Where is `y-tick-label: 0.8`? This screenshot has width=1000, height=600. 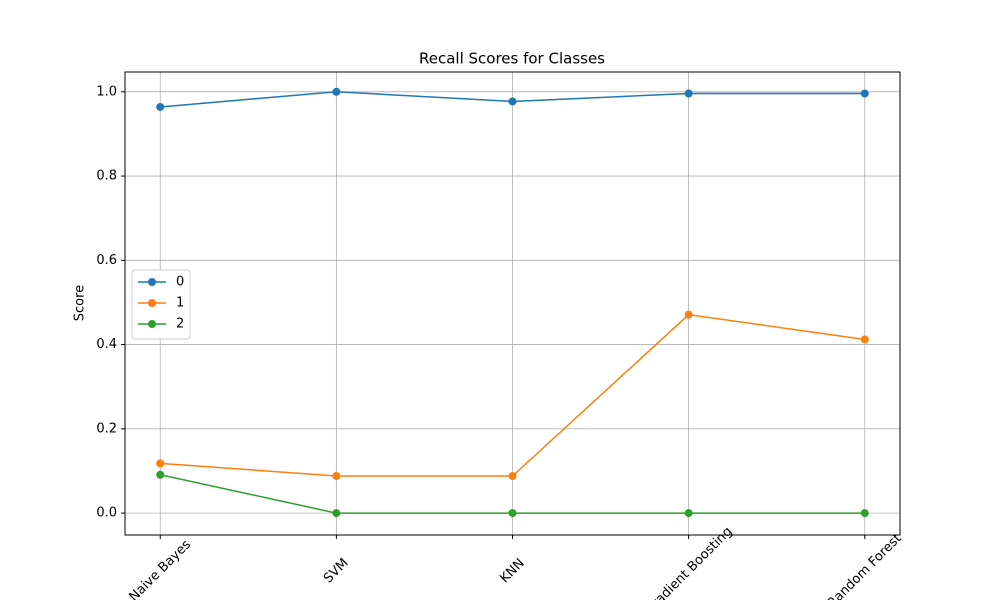
y-tick-label: 0.8 is located at coordinates (106, 176).